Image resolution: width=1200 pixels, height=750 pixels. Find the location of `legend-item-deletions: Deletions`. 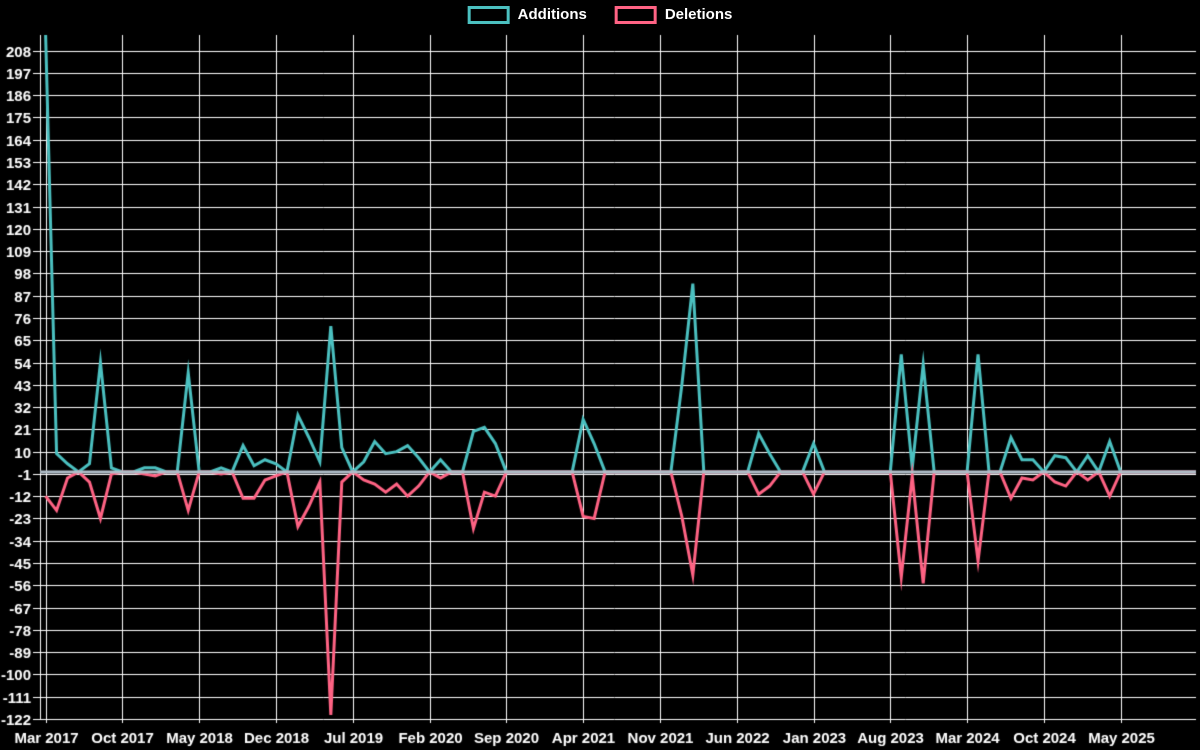

legend-item-deletions: Deletions is located at coordinates (673, 15).